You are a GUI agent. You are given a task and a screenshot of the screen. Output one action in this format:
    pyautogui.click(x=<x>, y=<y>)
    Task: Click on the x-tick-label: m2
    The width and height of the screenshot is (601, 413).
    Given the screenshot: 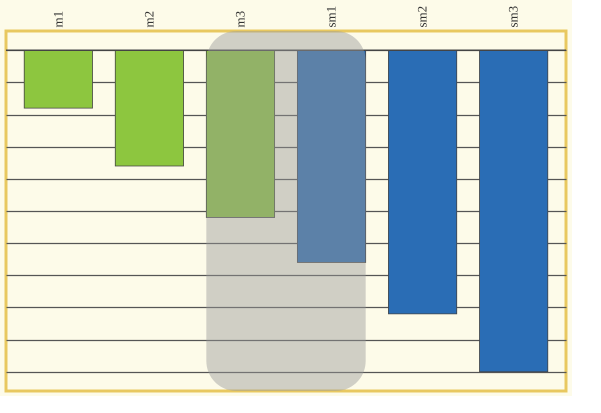 What is the action you would take?
    pyautogui.click(x=148, y=19)
    